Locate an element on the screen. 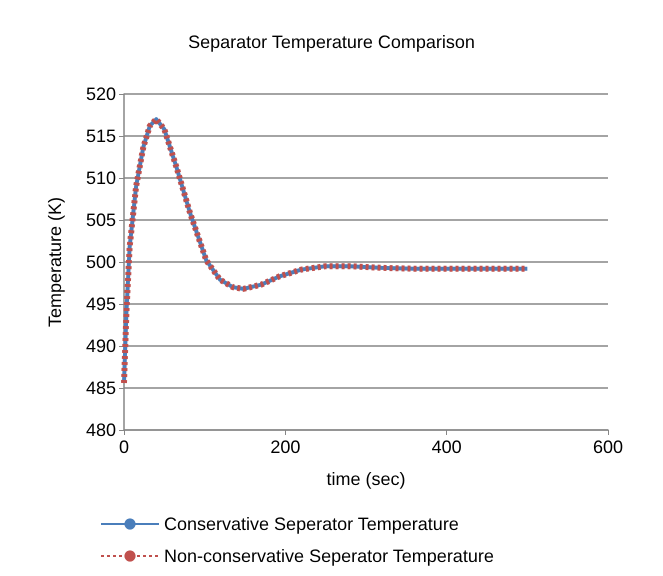  x-tick-label: 600 is located at coordinates (608, 447).